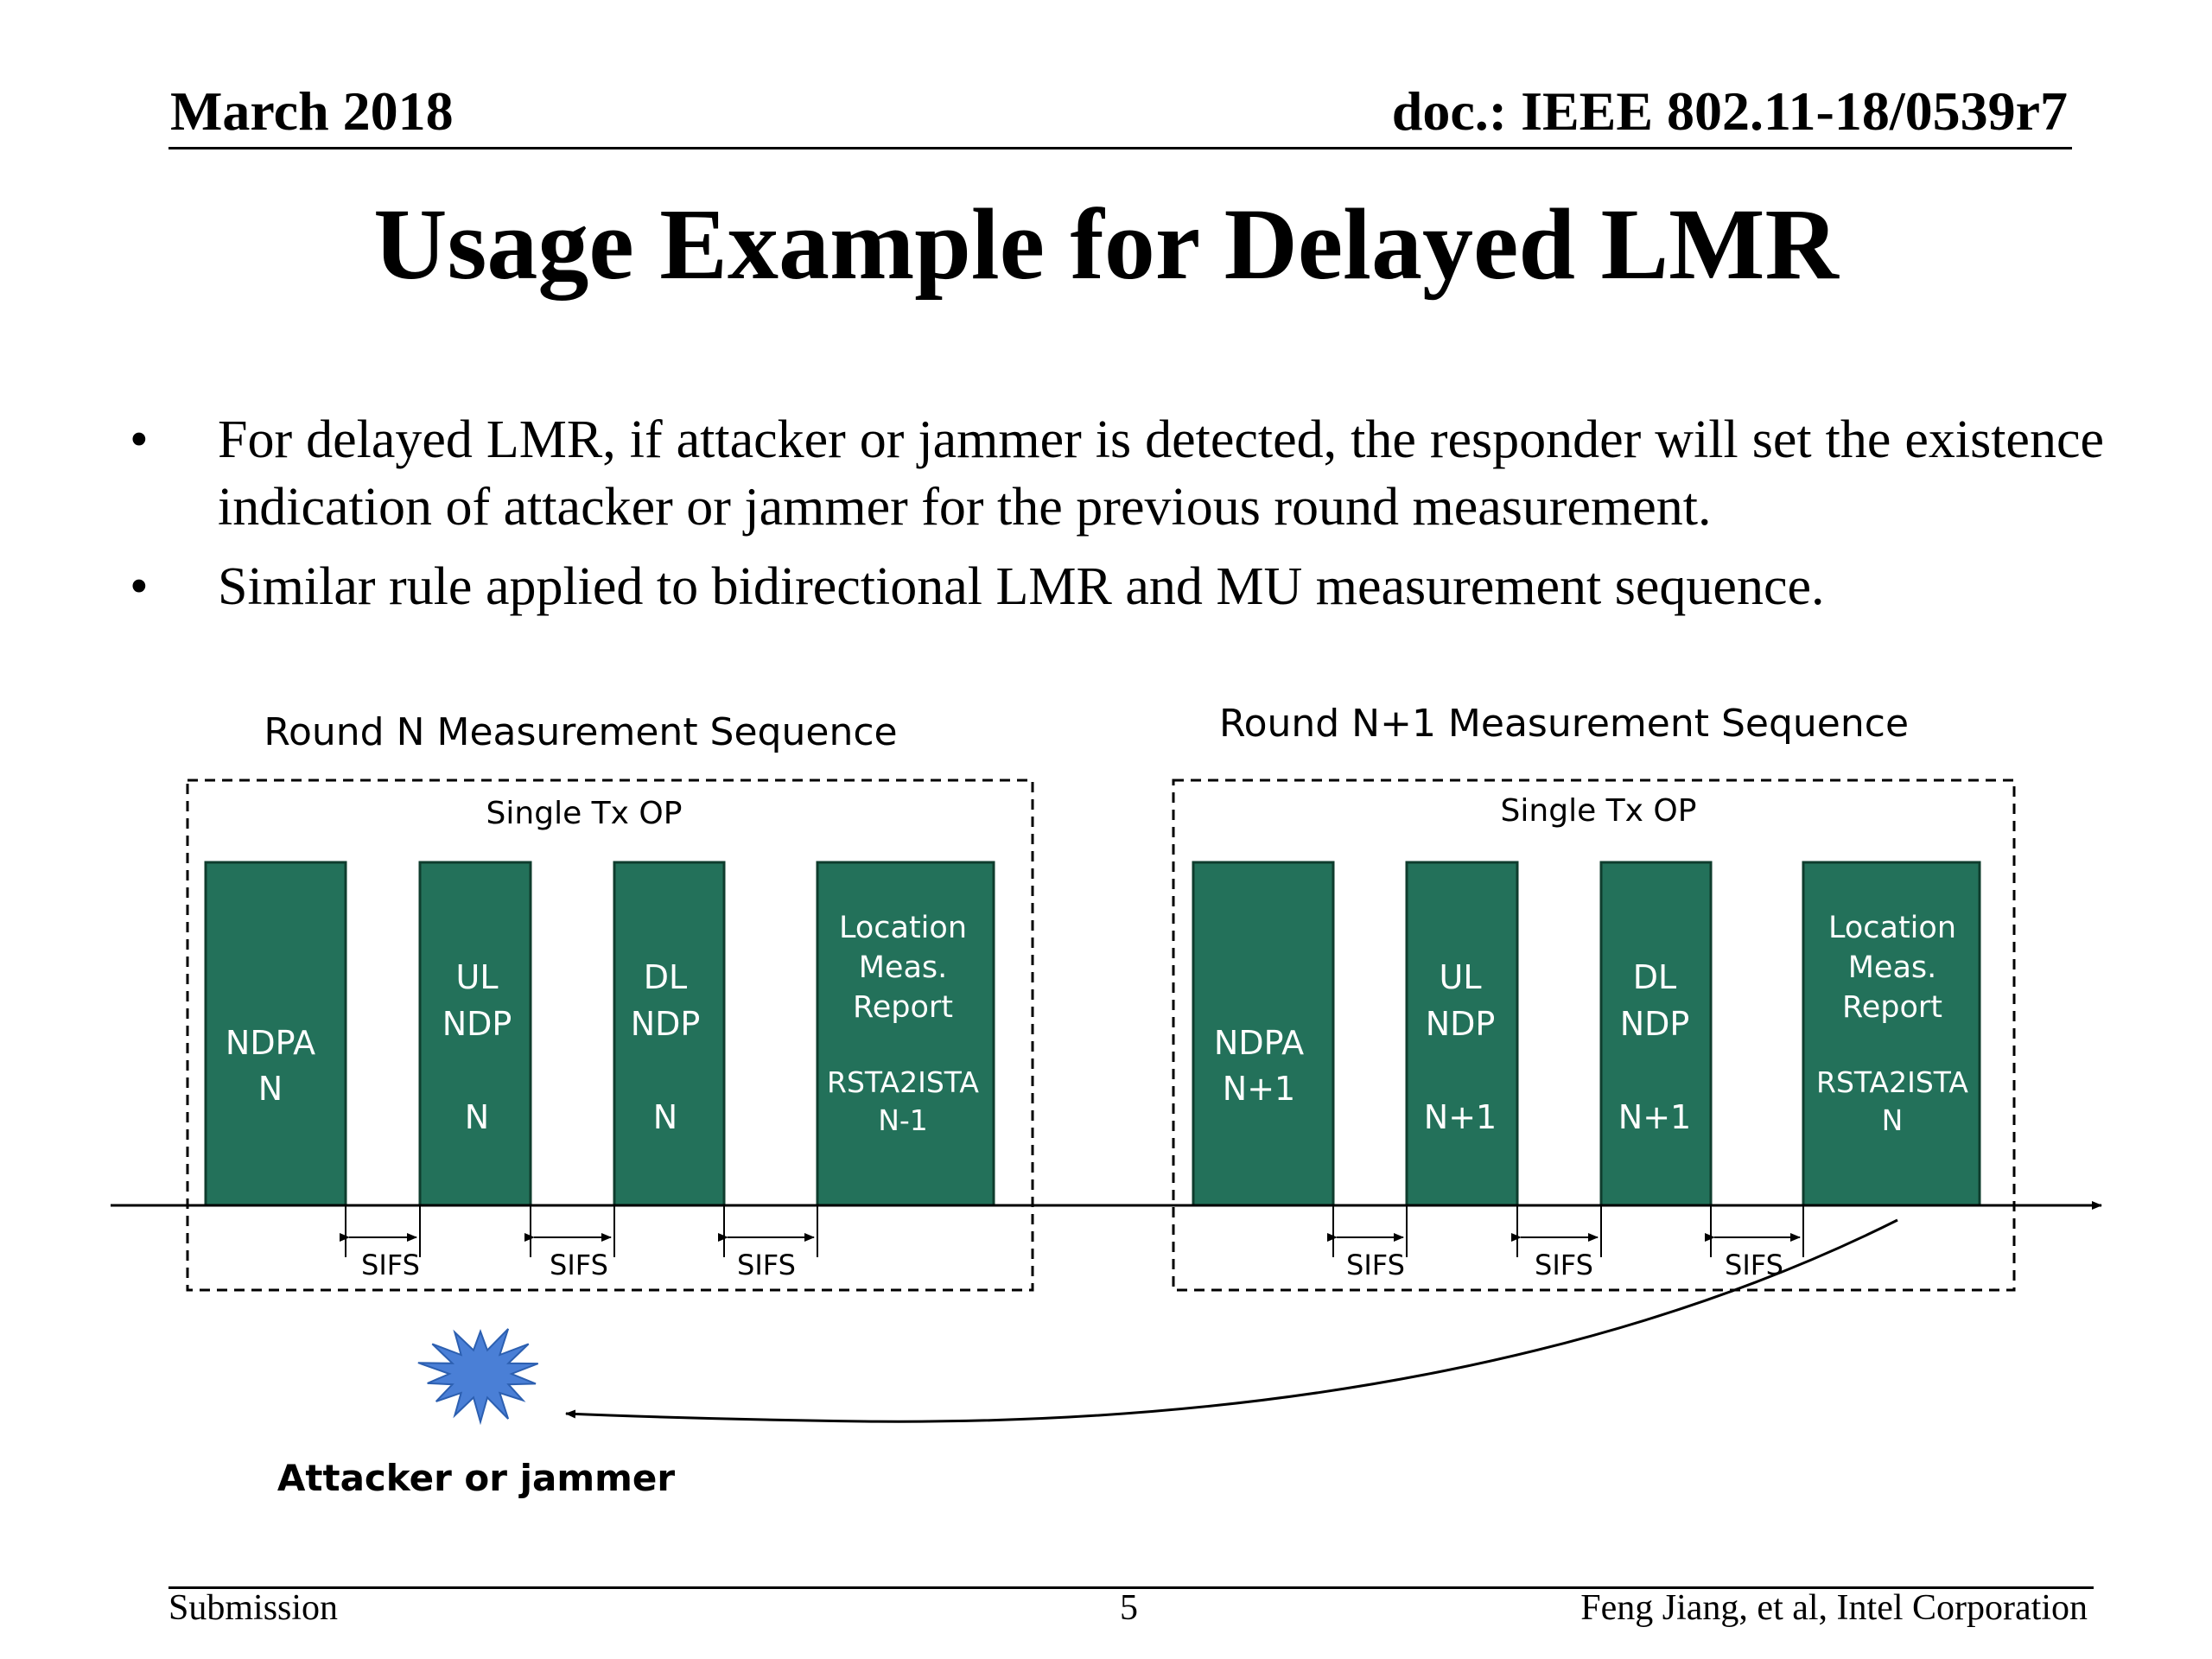 This screenshot has height=1659, width=2212. I want to click on attacker-label: Attacker or jammer, so click(476, 1478).